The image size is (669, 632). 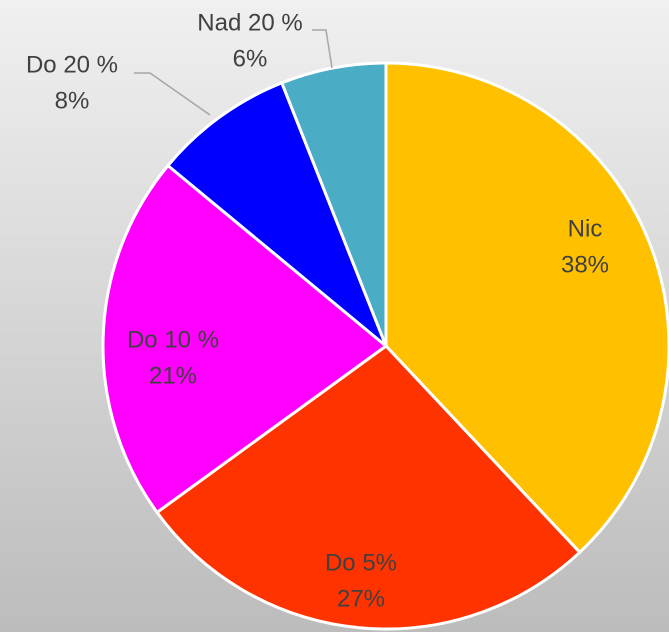 What do you see at coordinates (361, 598) in the screenshot?
I see `value-label: 27%` at bounding box center [361, 598].